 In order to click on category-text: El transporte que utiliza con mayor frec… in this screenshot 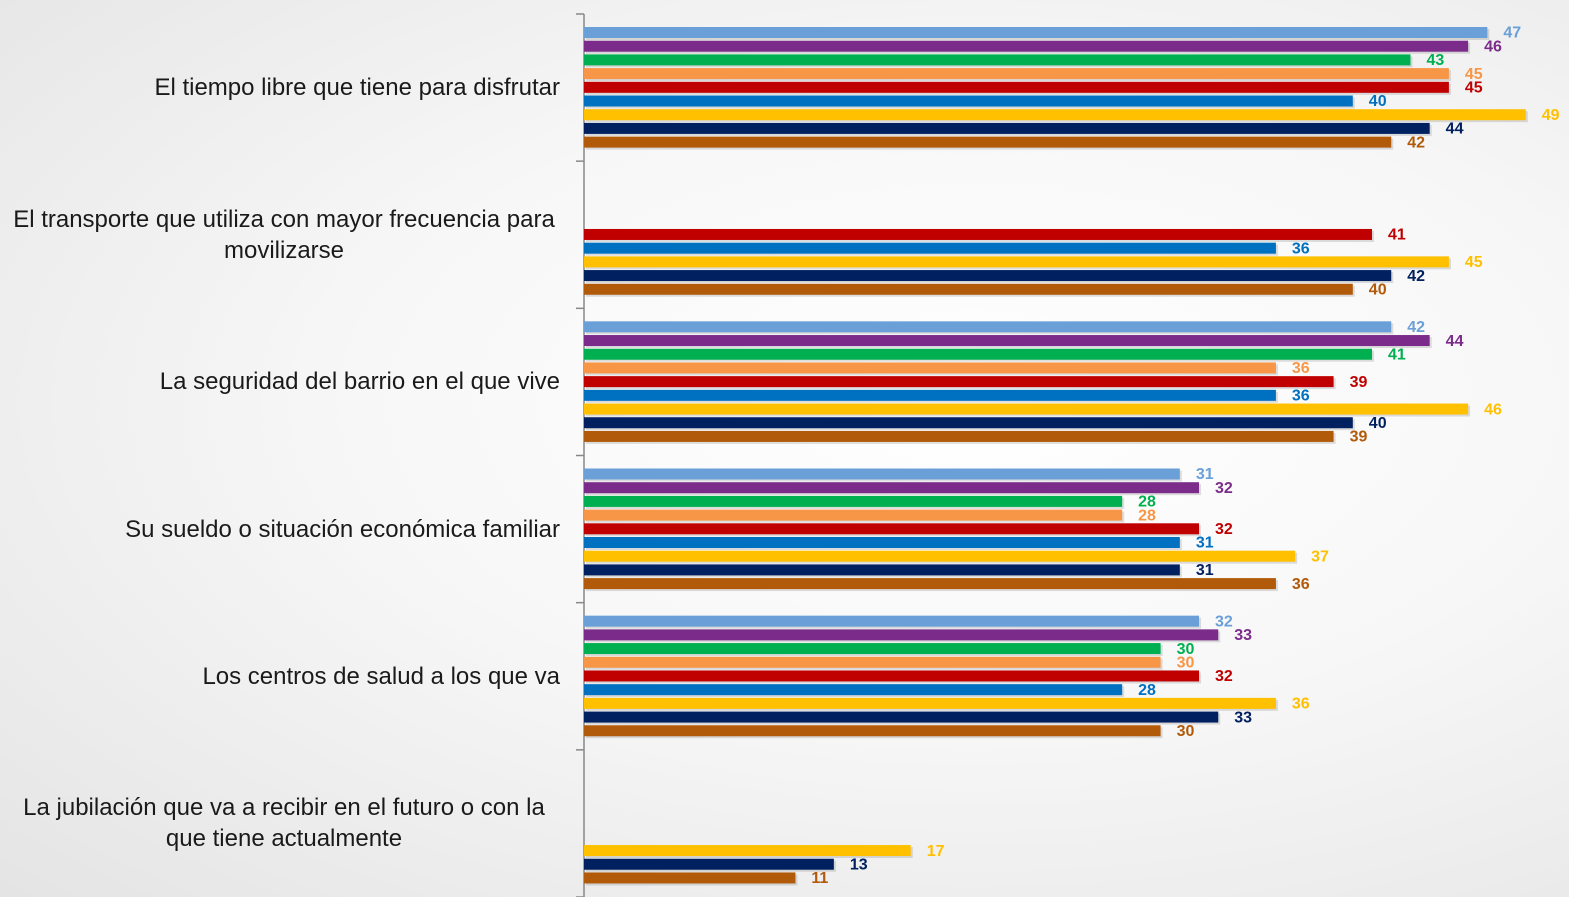, I will do `click(284, 234)`.